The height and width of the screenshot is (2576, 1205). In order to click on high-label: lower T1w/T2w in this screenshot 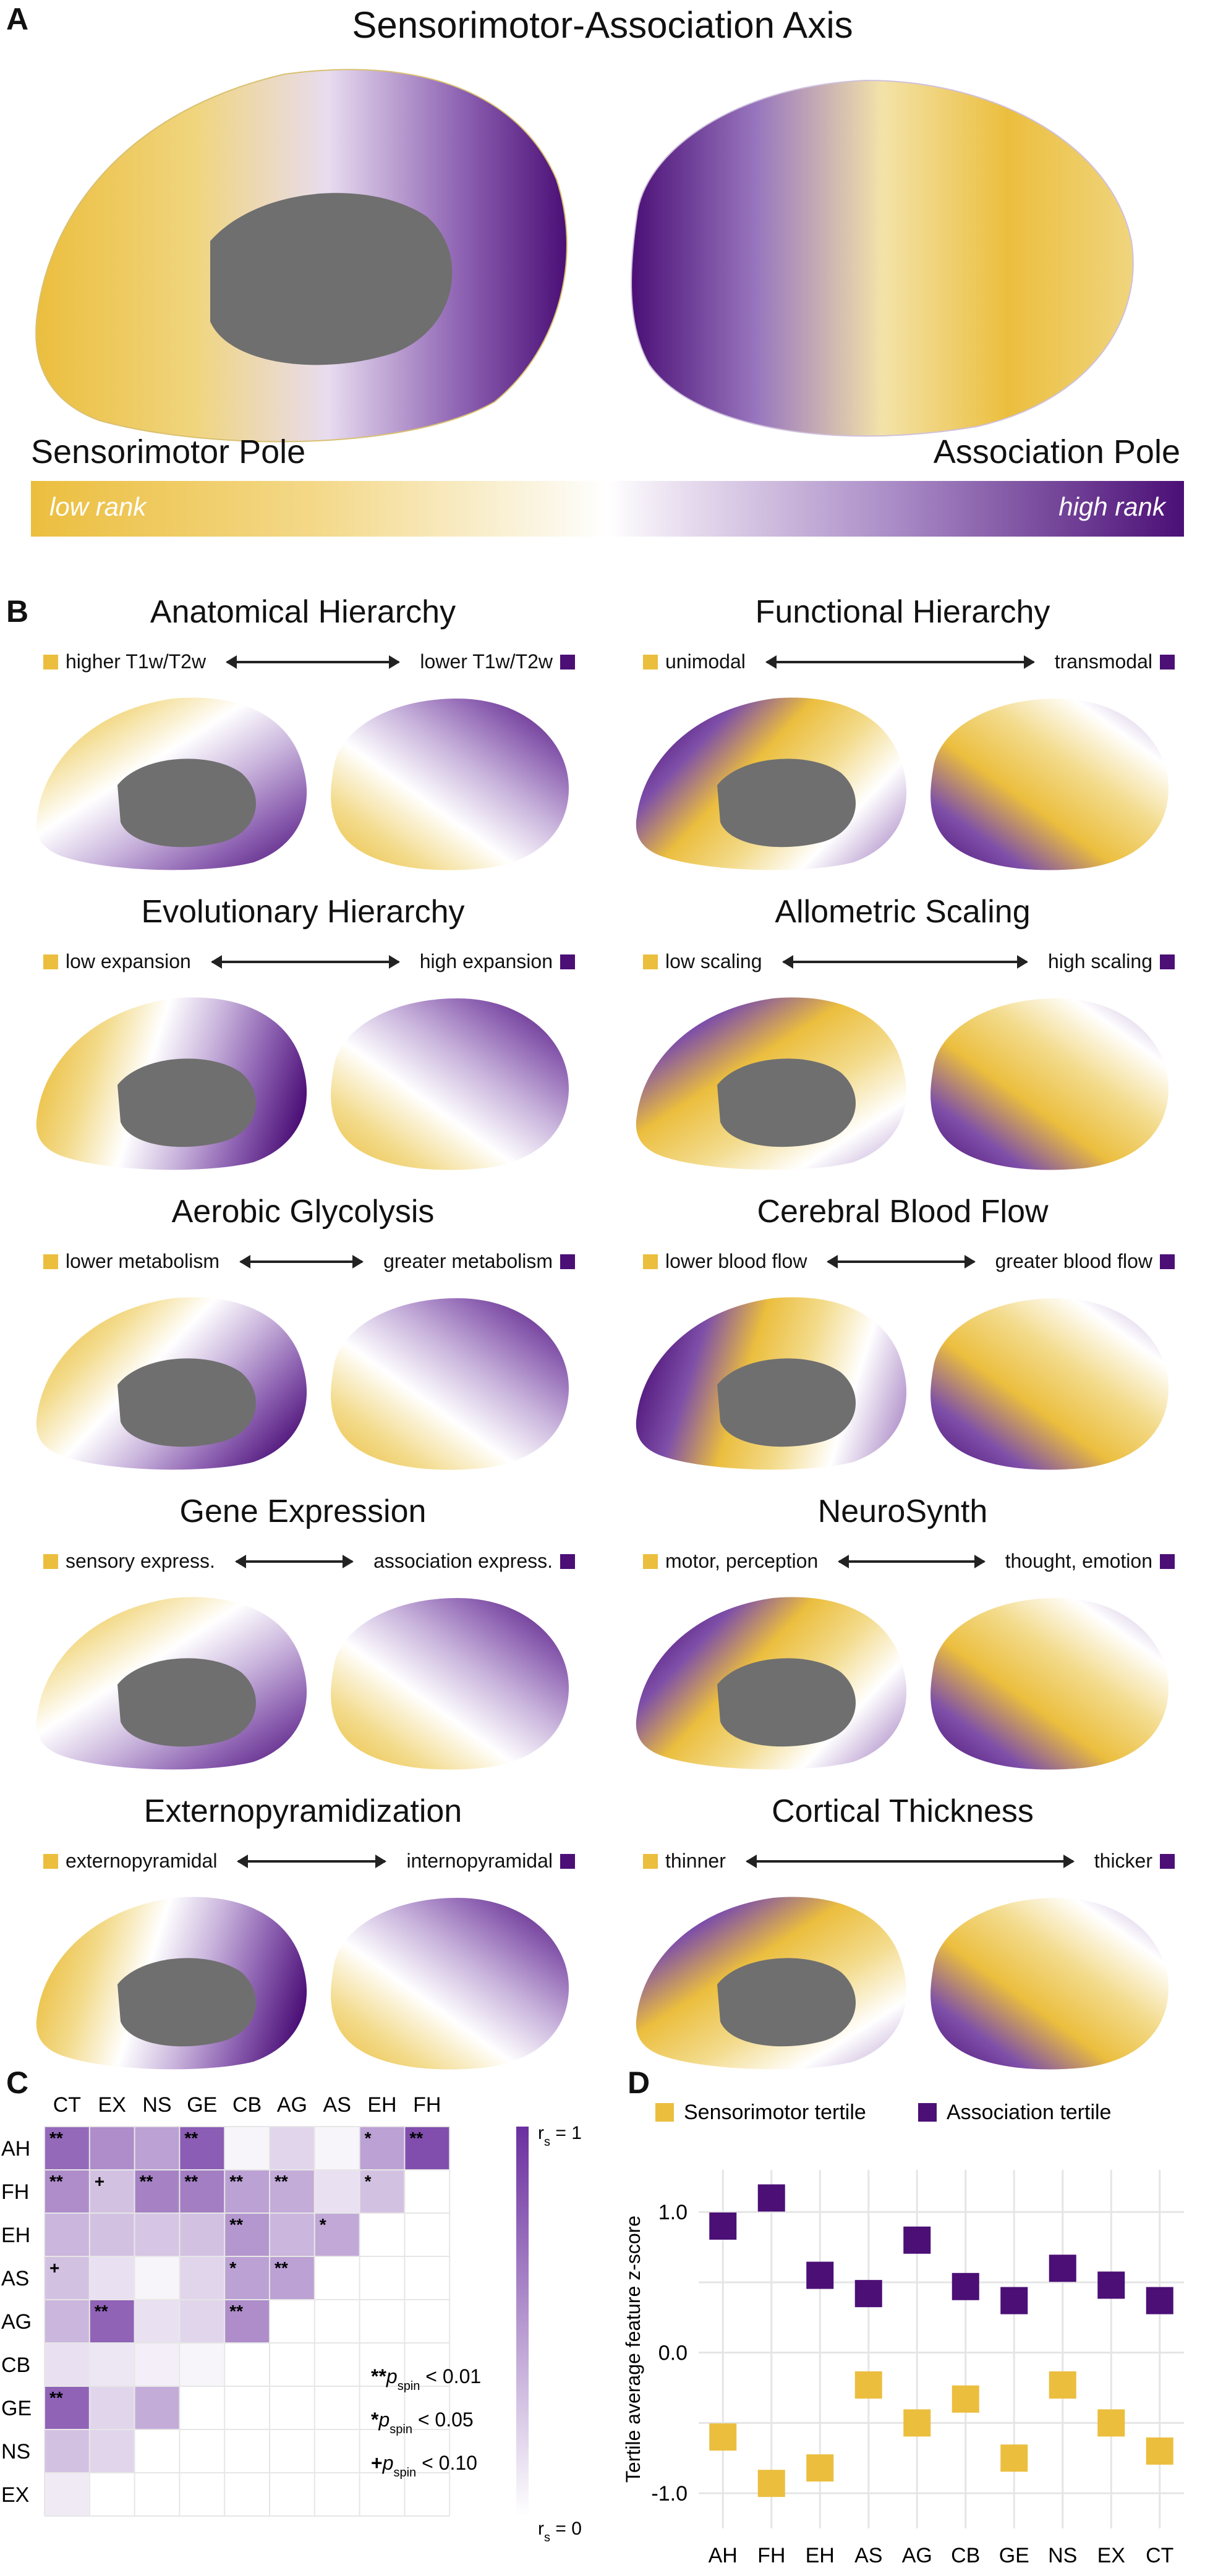, I will do `click(486, 661)`.